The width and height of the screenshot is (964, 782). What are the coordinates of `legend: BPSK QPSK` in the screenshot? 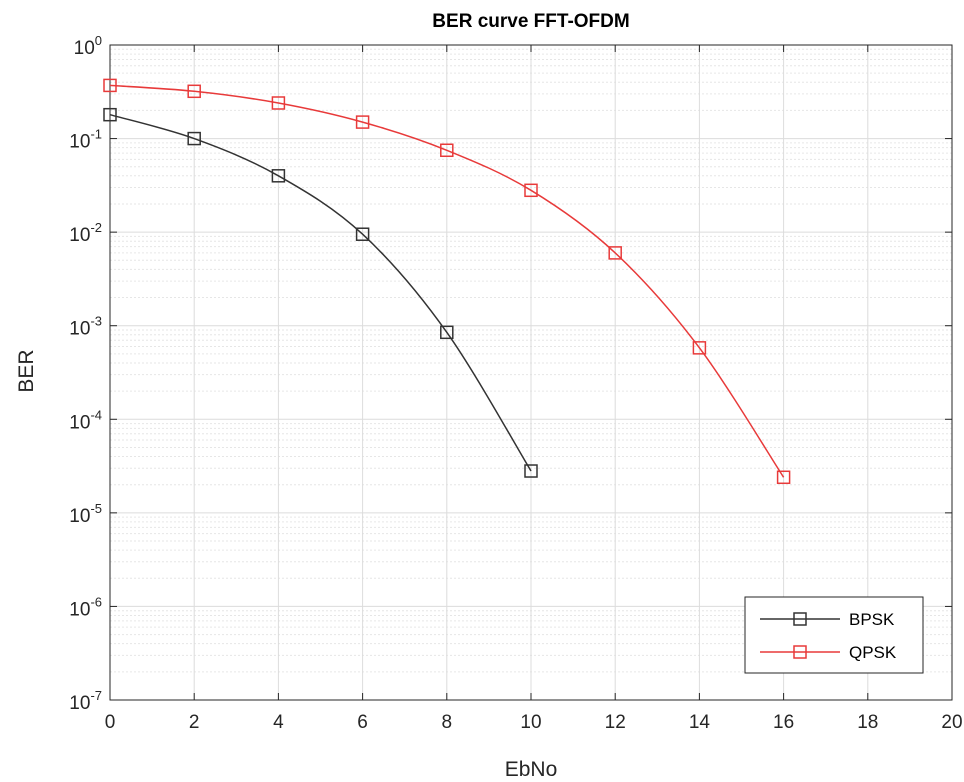 It's located at (834, 635).